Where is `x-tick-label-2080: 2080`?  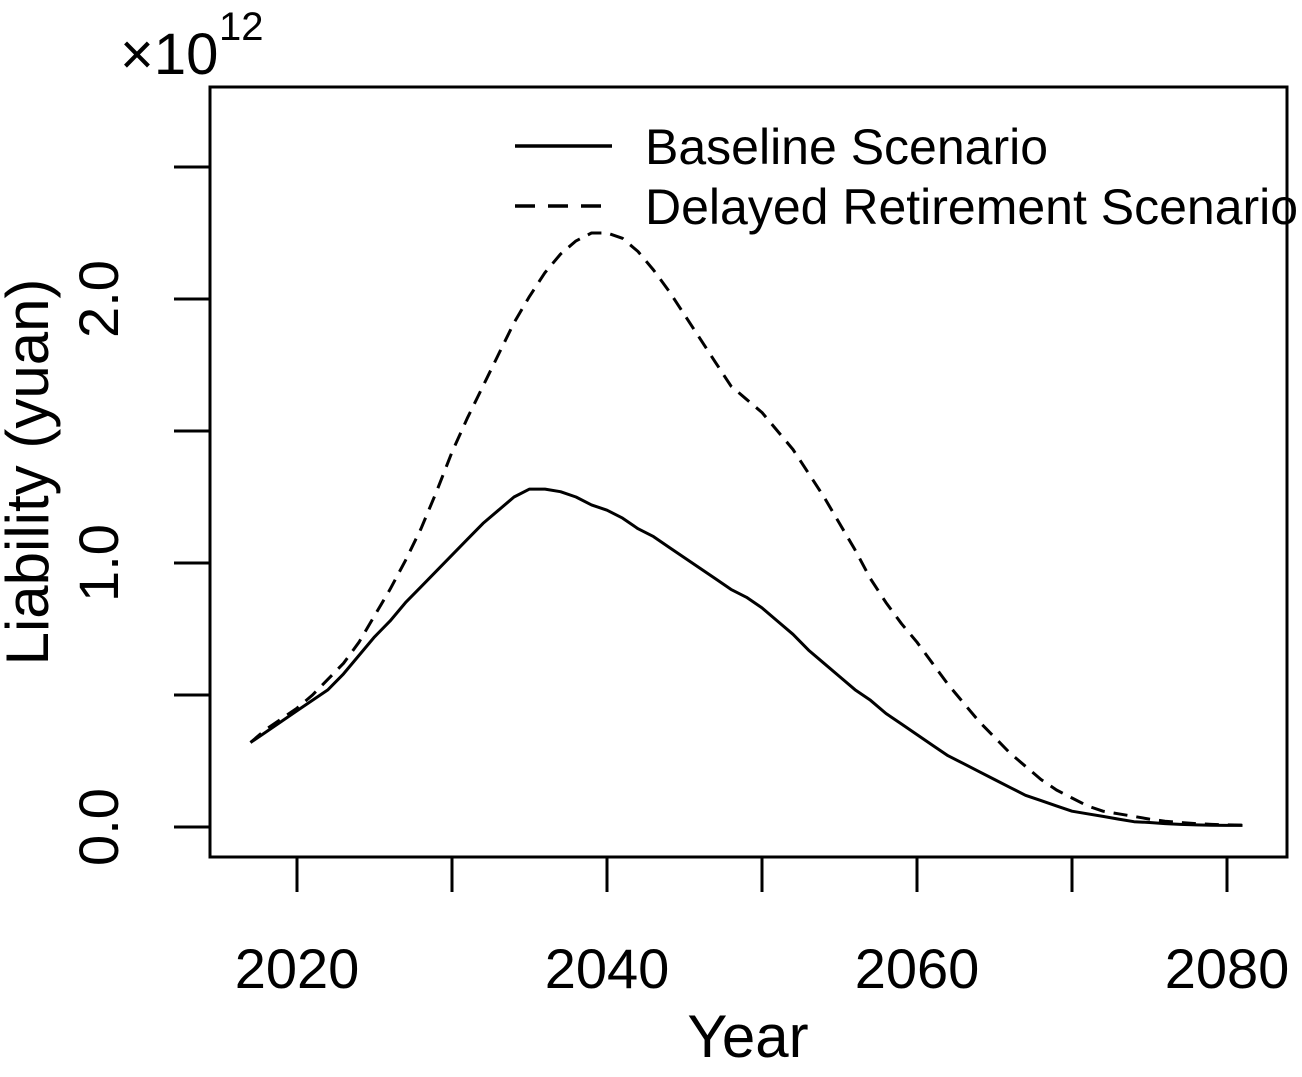
x-tick-label-2080: 2080 is located at coordinates (1227, 968).